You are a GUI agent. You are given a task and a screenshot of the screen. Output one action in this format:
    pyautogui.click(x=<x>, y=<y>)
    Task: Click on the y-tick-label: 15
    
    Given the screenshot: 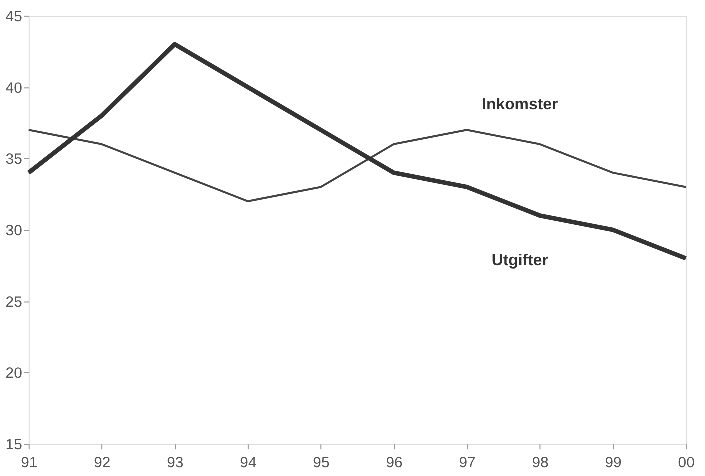 What is the action you would take?
    pyautogui.click(x=14, y=445)
    